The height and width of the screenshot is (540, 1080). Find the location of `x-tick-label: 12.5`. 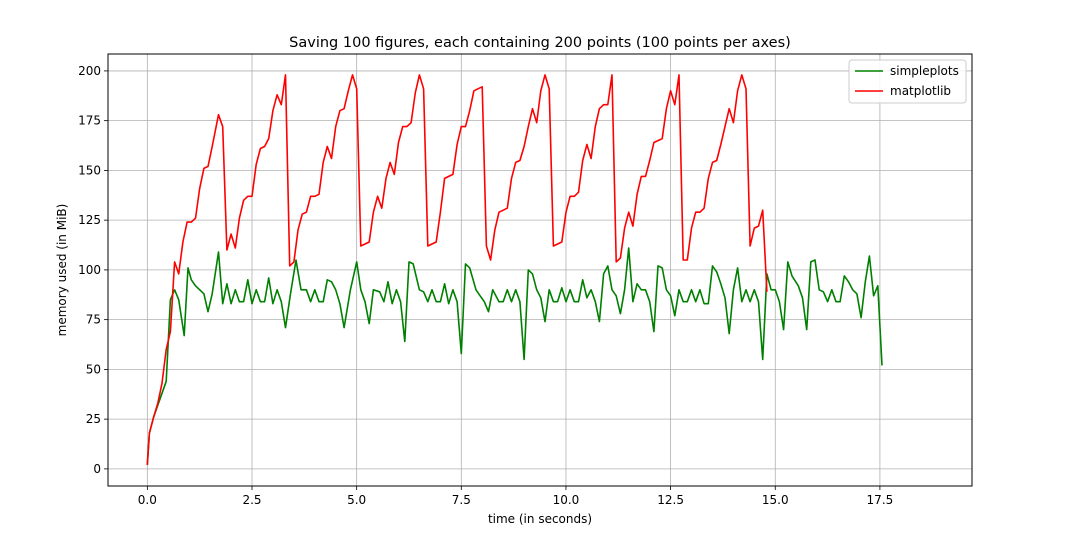

x-tick-label: 12.5 is located at coordinates (670, 500).